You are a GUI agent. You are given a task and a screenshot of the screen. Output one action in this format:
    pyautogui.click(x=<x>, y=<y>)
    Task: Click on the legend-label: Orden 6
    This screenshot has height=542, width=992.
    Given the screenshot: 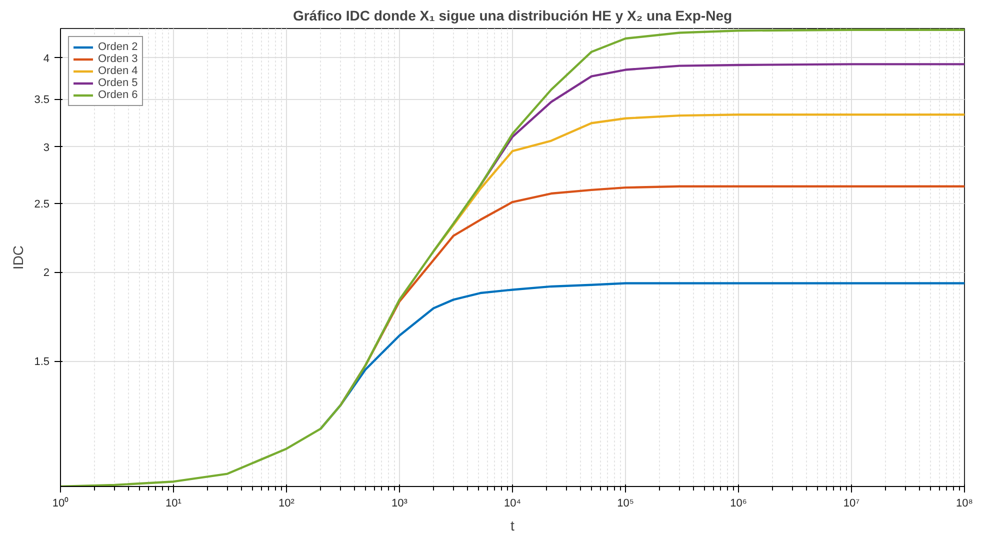 What is the action you would take?
    pyautogui.click(x=118, y=95)
    